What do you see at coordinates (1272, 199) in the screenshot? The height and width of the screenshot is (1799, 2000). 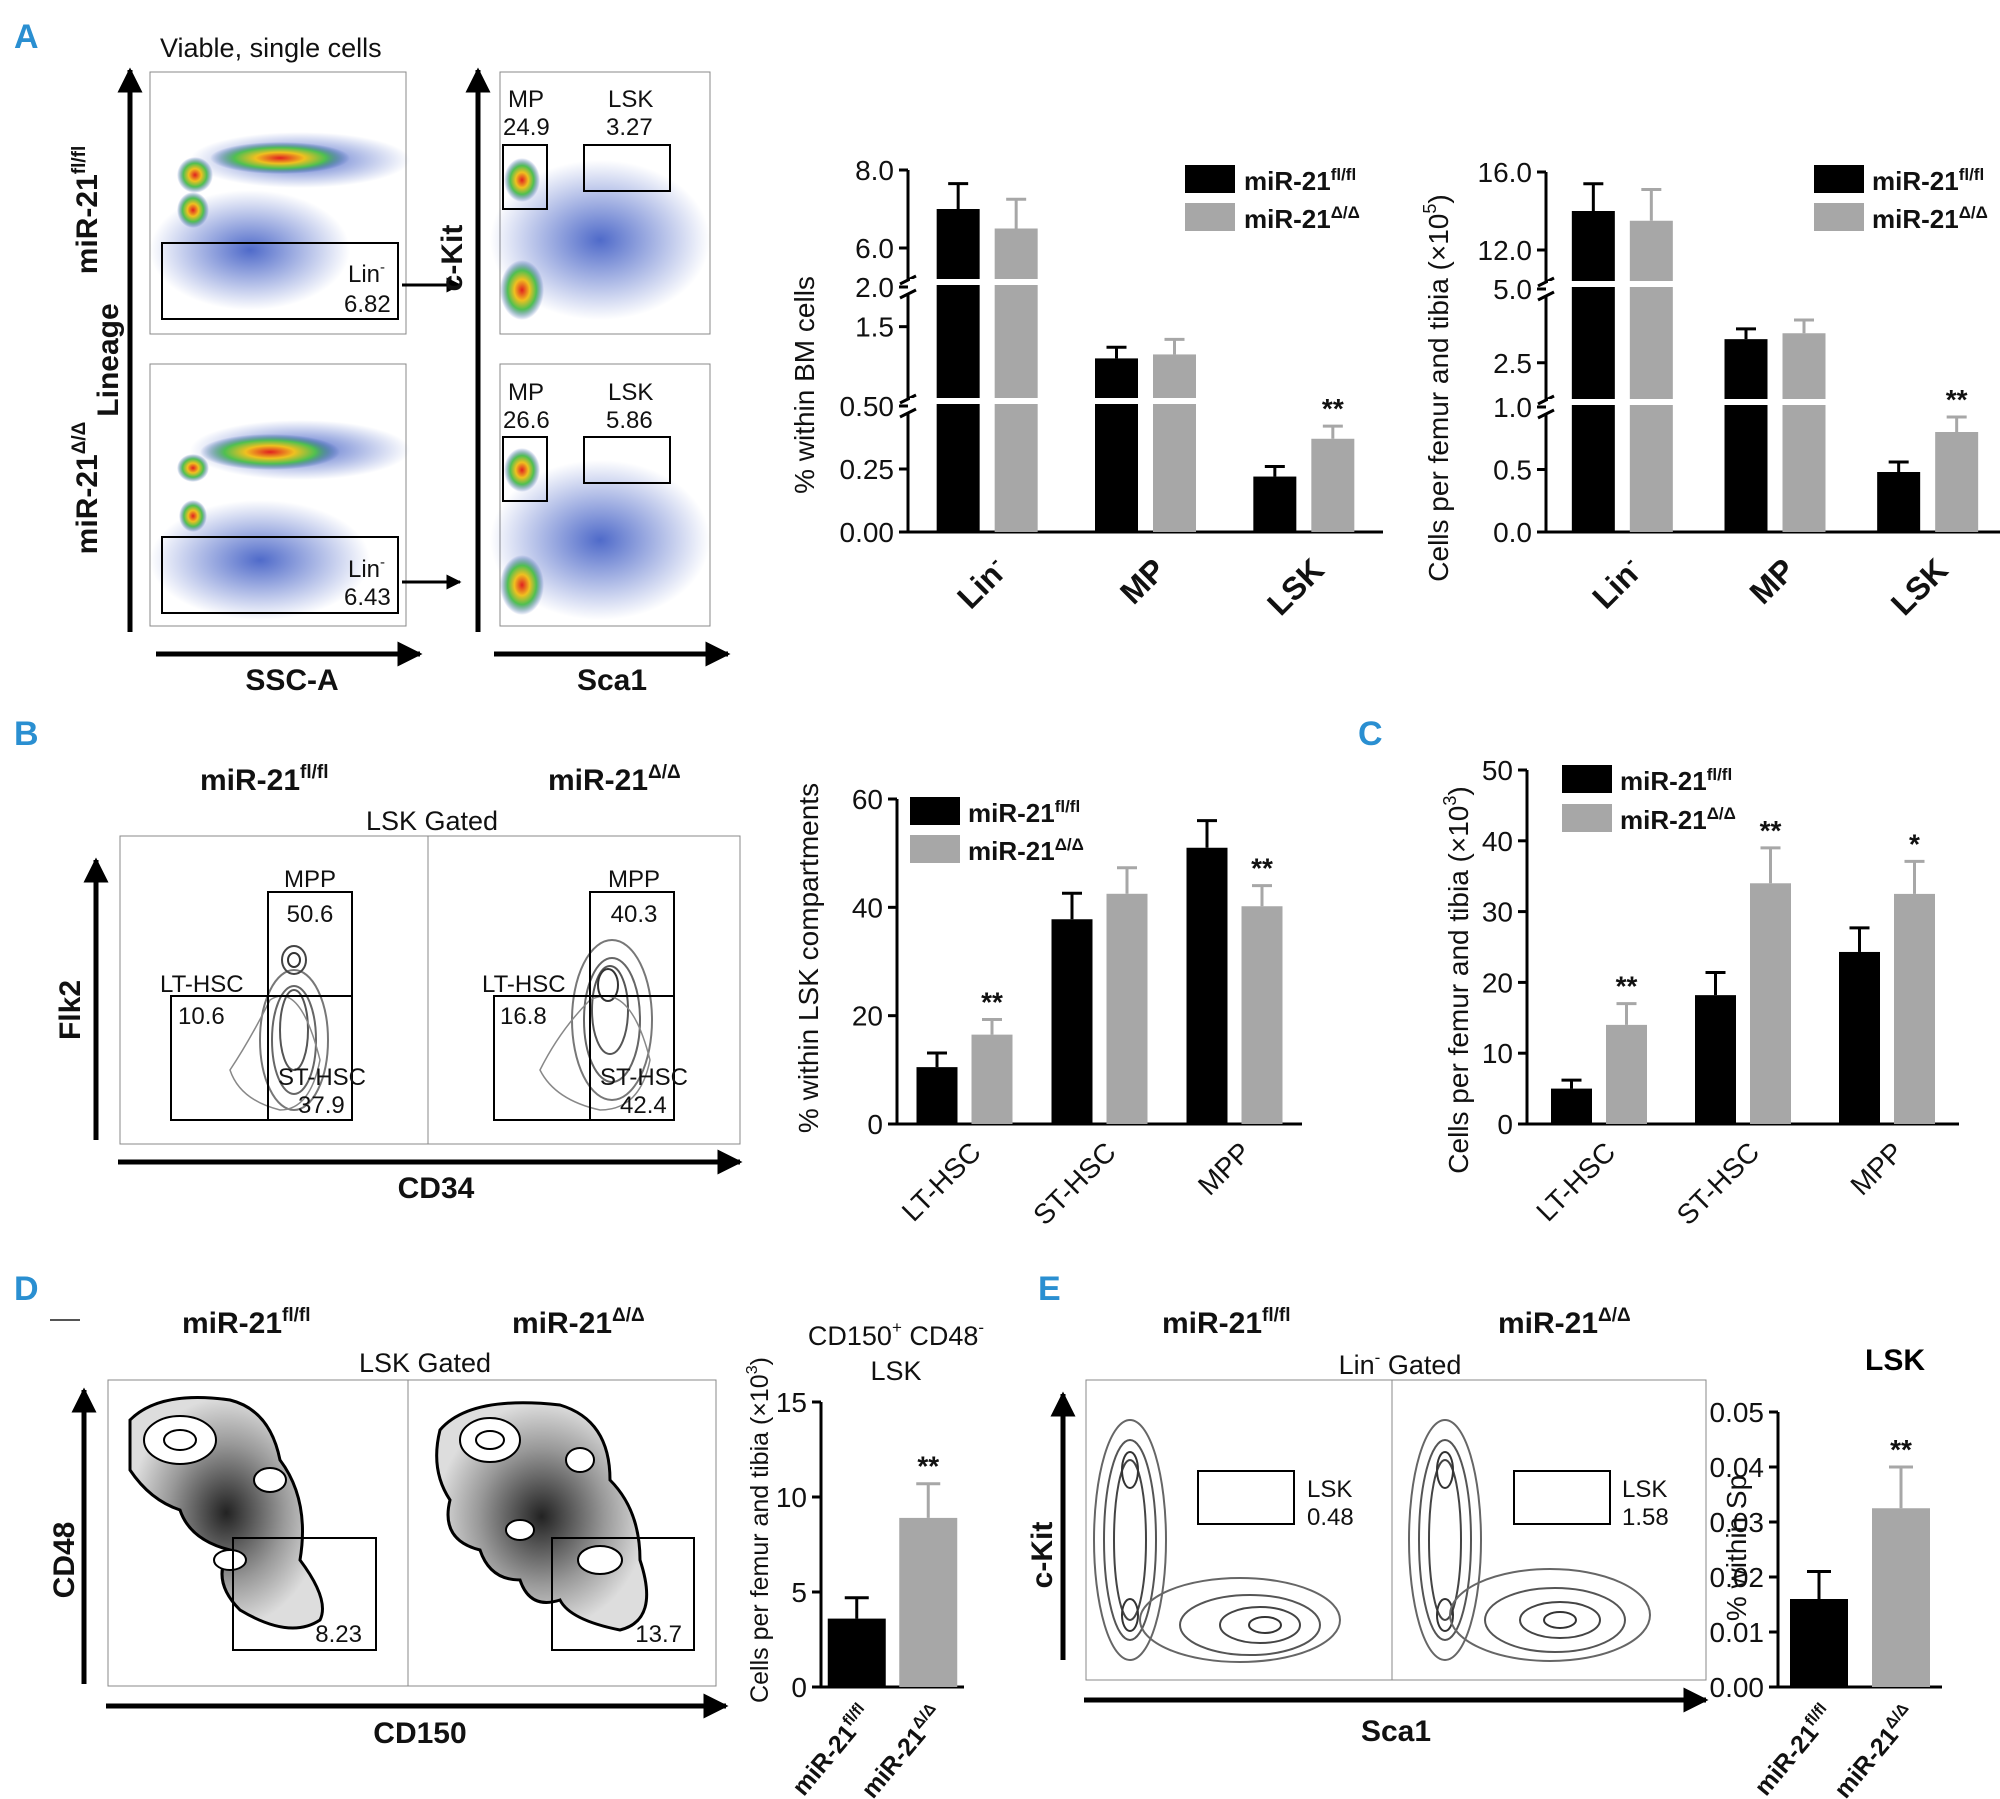 I see `chart-a1-legend: miR-21fl/fl miR-21Δ/Δ` at bounding box center [1272, 199].